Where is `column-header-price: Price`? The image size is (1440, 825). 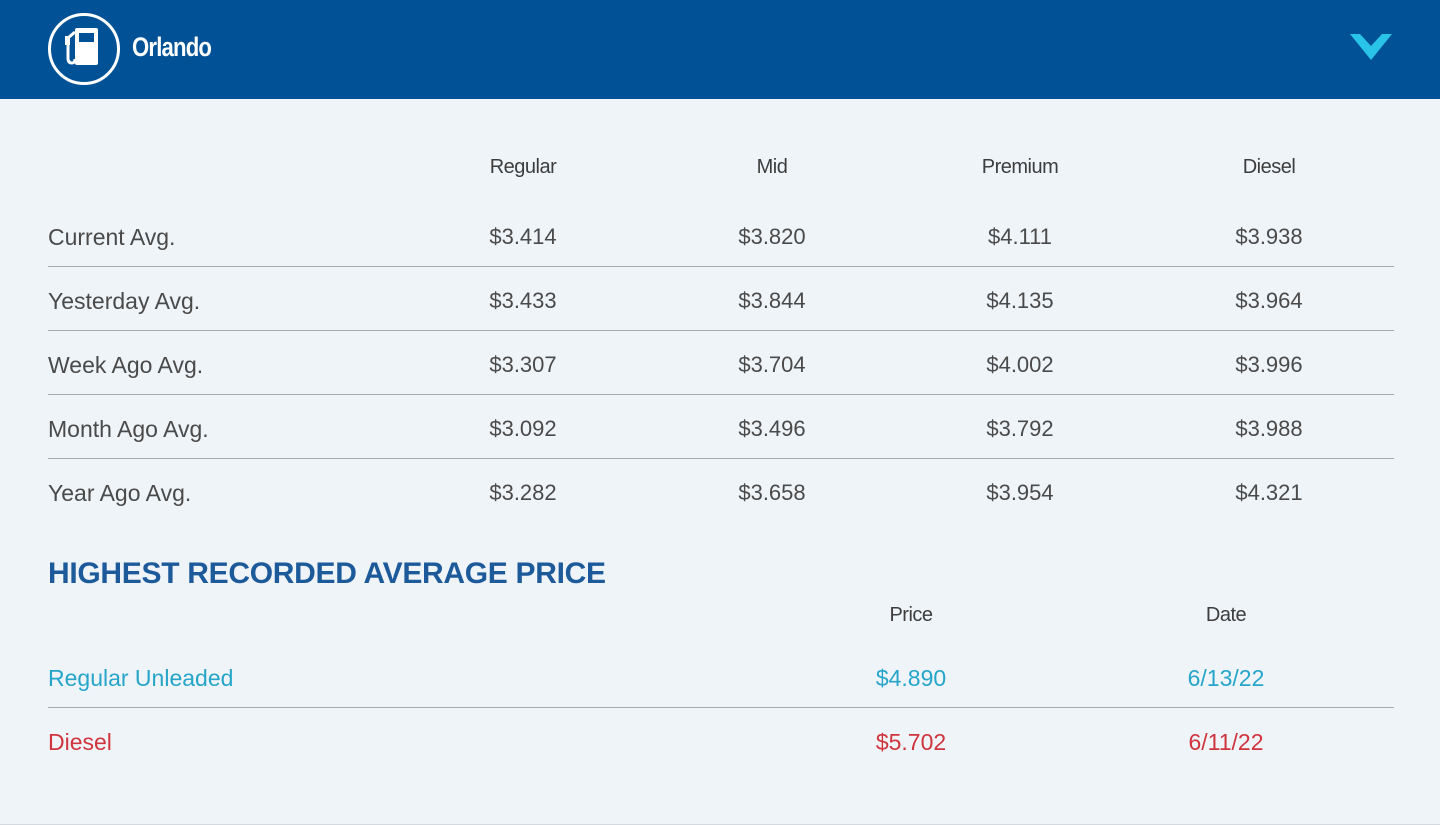
column-header-price: Price is located at coordinates (911, 615).